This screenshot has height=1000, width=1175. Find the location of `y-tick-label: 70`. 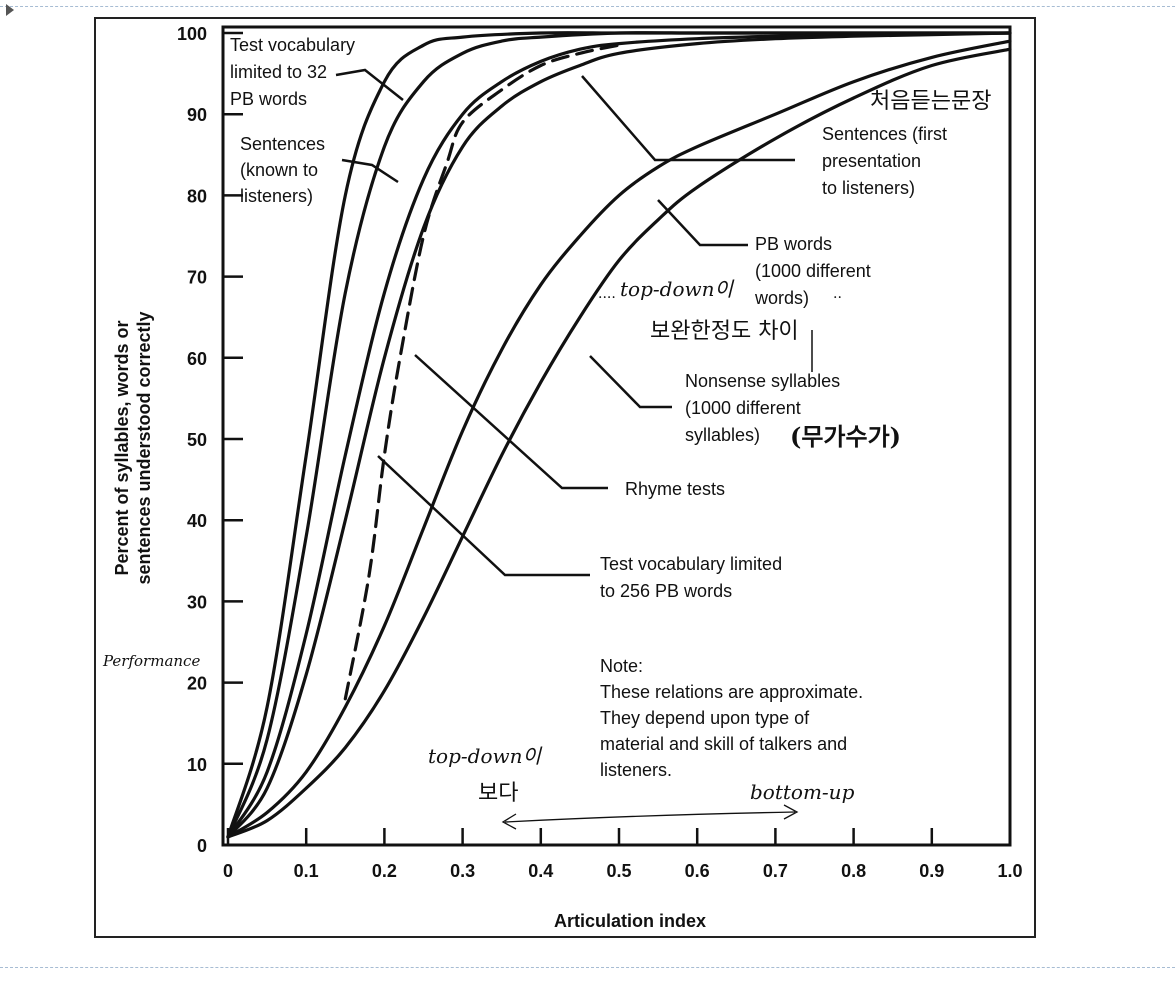

y-tick-label: 70 is located at coordinates (197, 278).